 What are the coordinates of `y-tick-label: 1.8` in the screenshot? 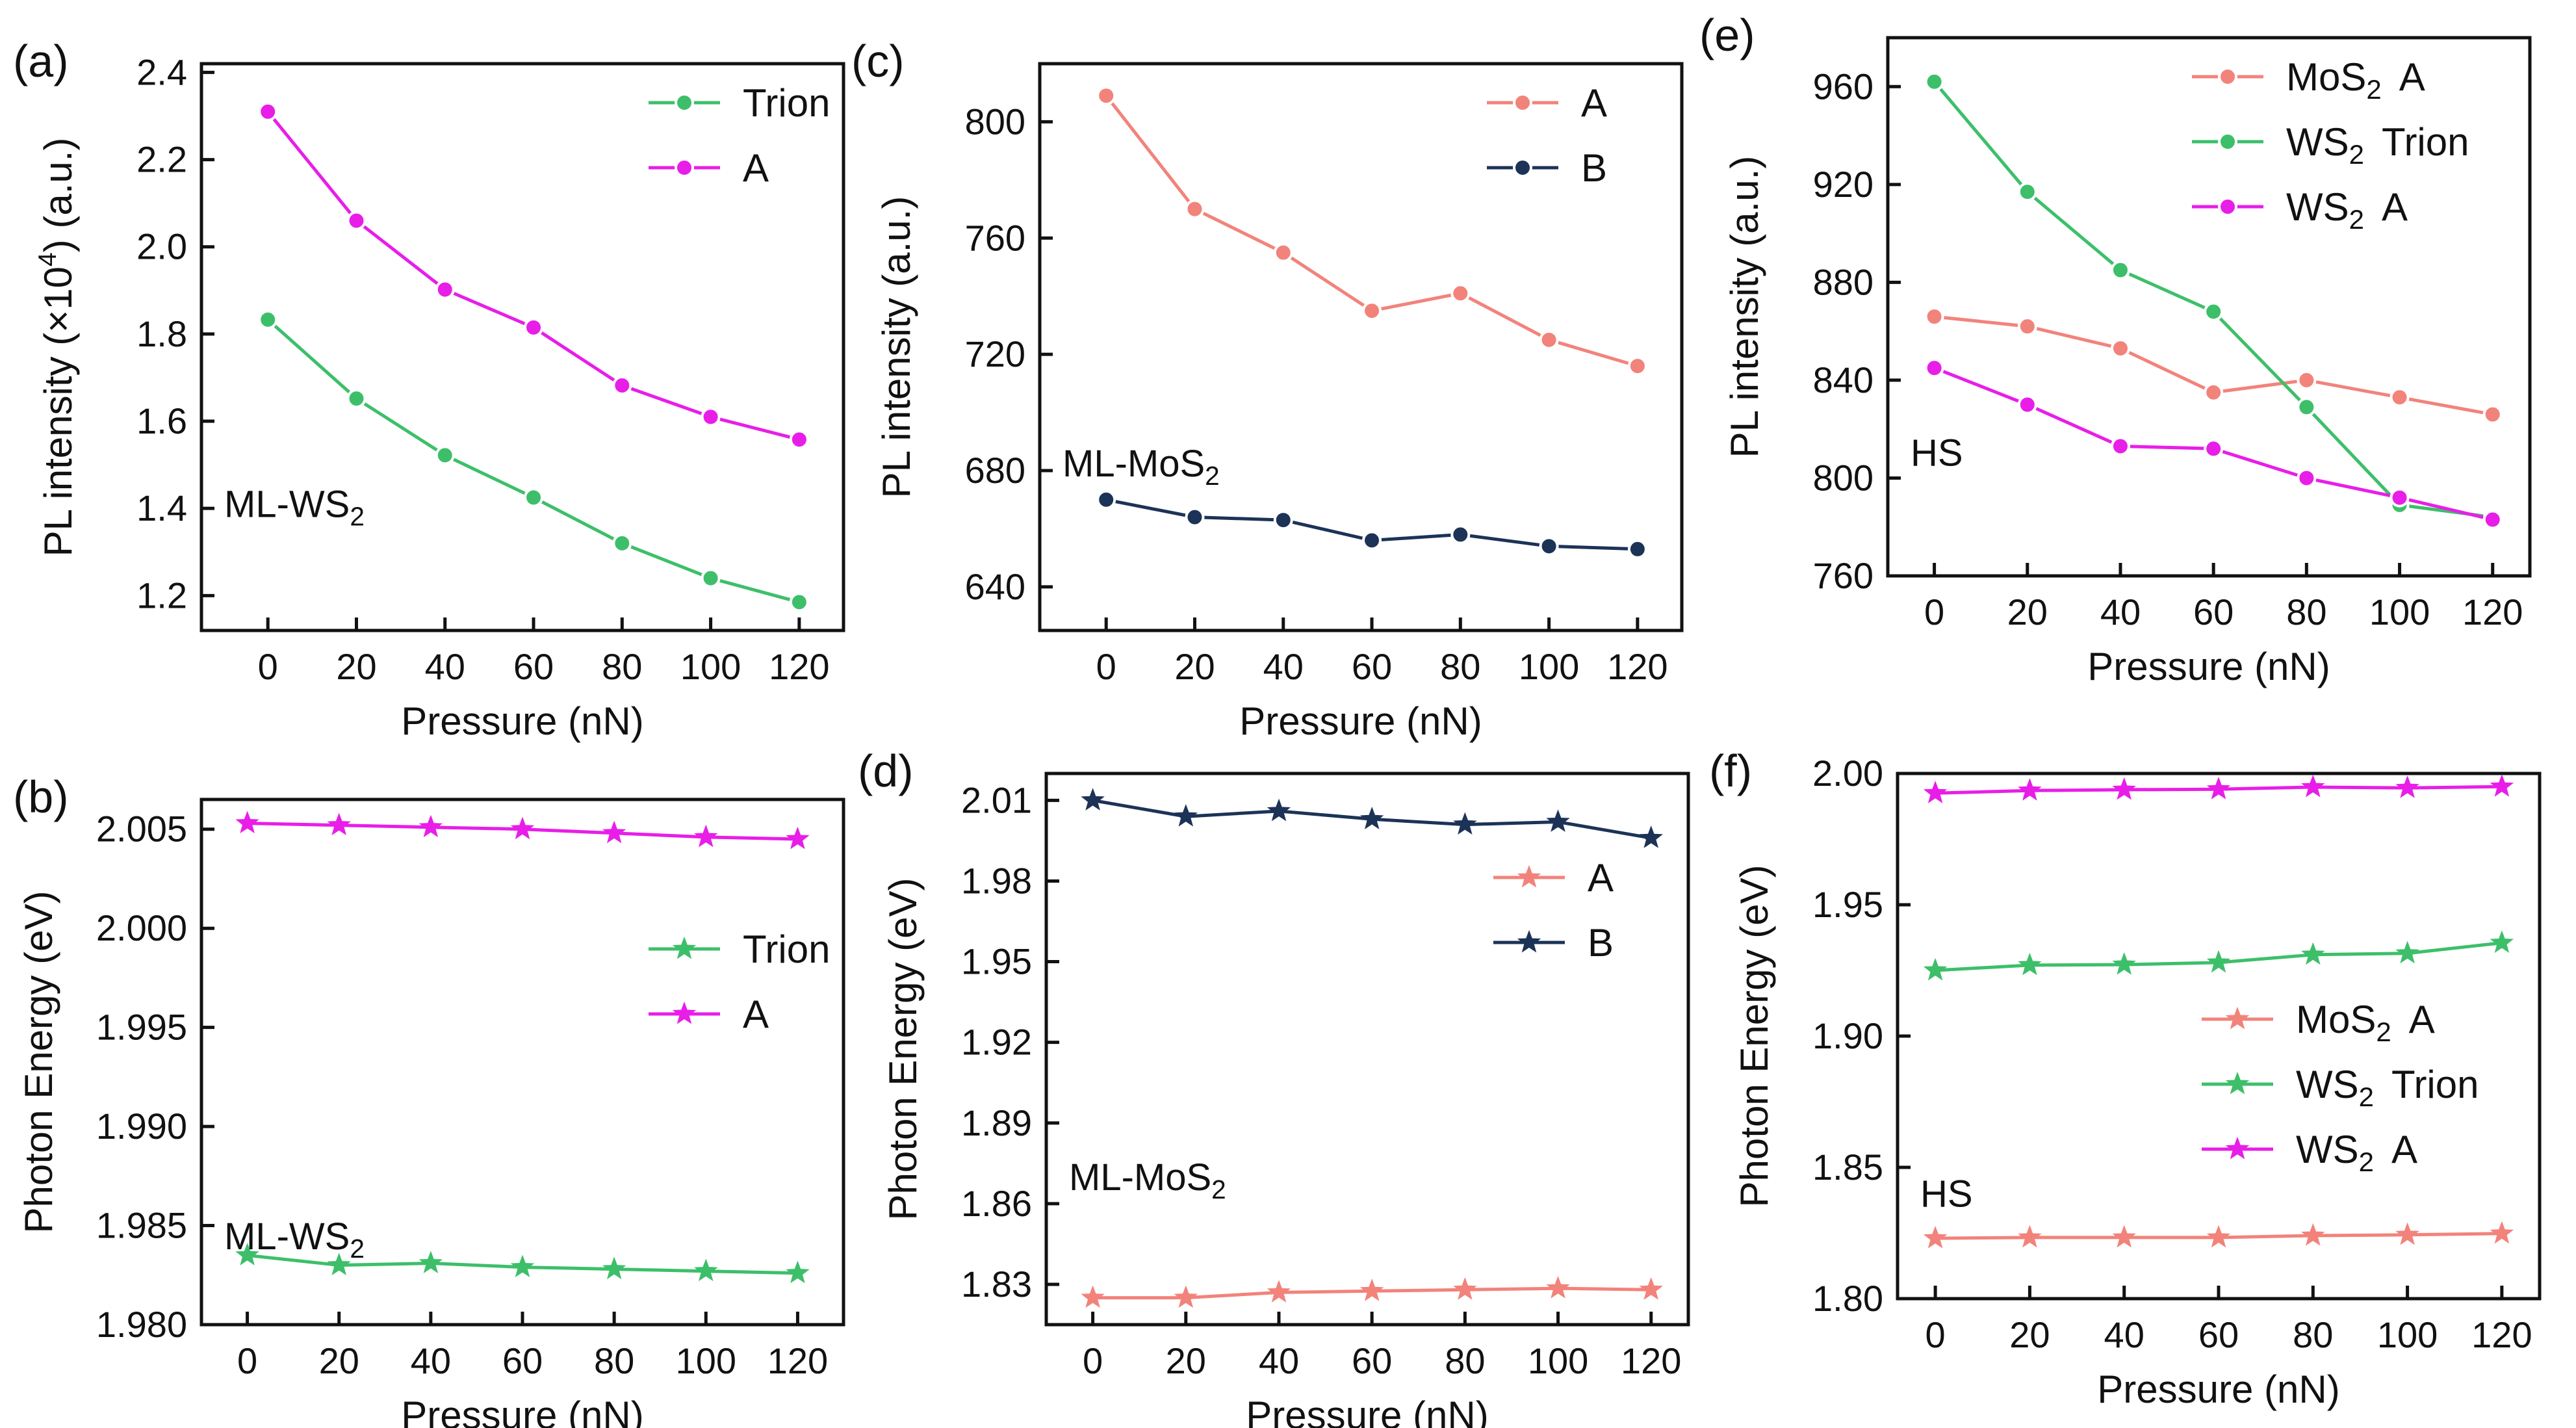 It's located at (162, 333).